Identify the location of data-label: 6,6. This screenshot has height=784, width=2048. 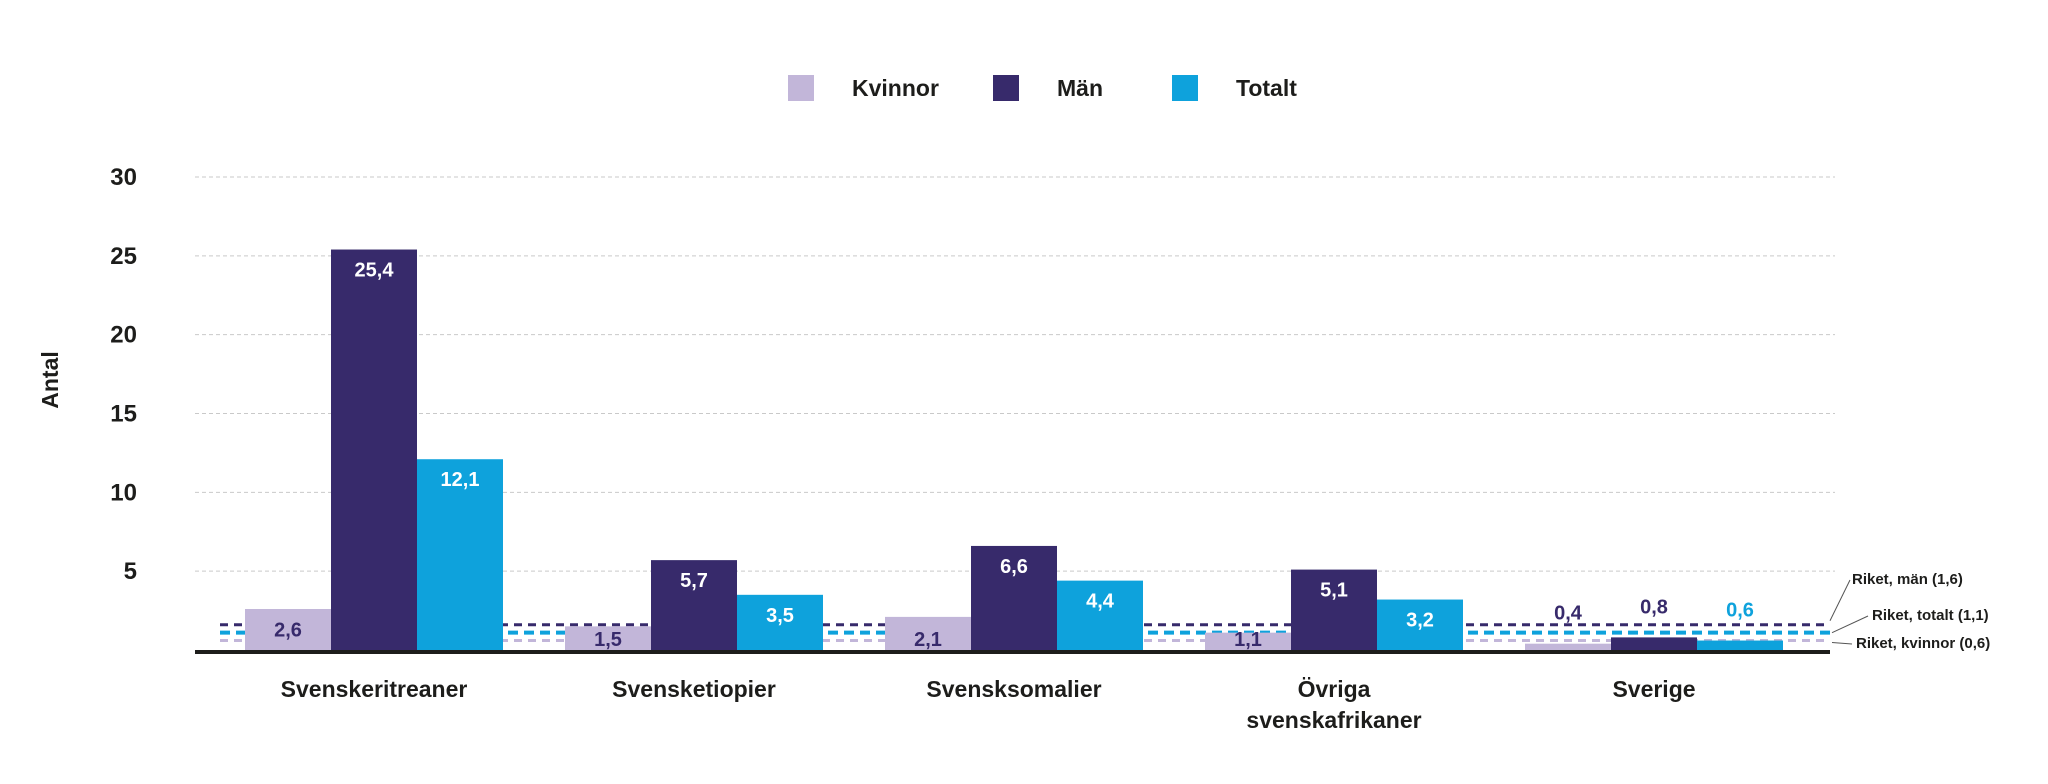
(1014, 567).